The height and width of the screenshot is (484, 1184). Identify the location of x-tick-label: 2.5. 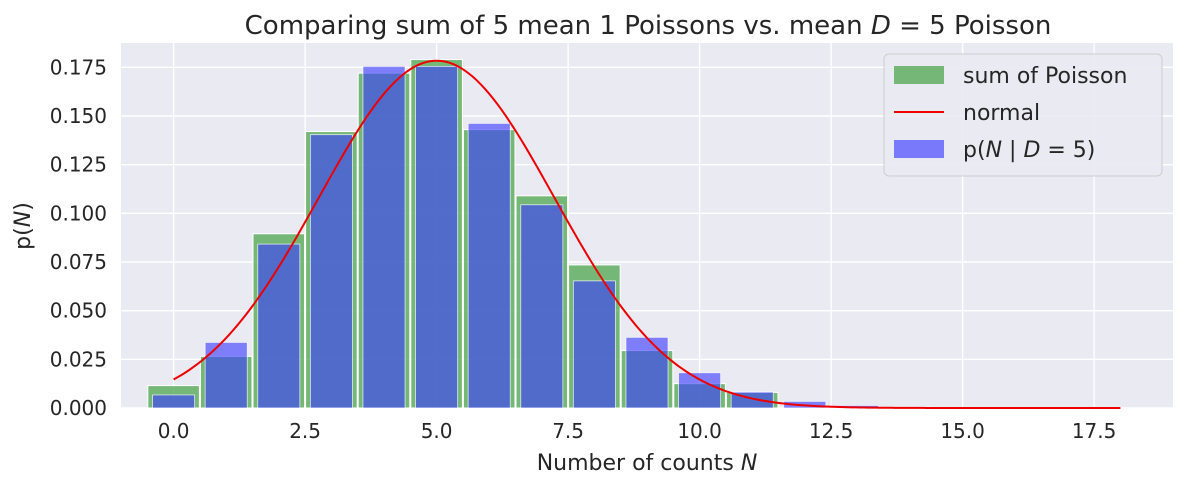
(305, 431).